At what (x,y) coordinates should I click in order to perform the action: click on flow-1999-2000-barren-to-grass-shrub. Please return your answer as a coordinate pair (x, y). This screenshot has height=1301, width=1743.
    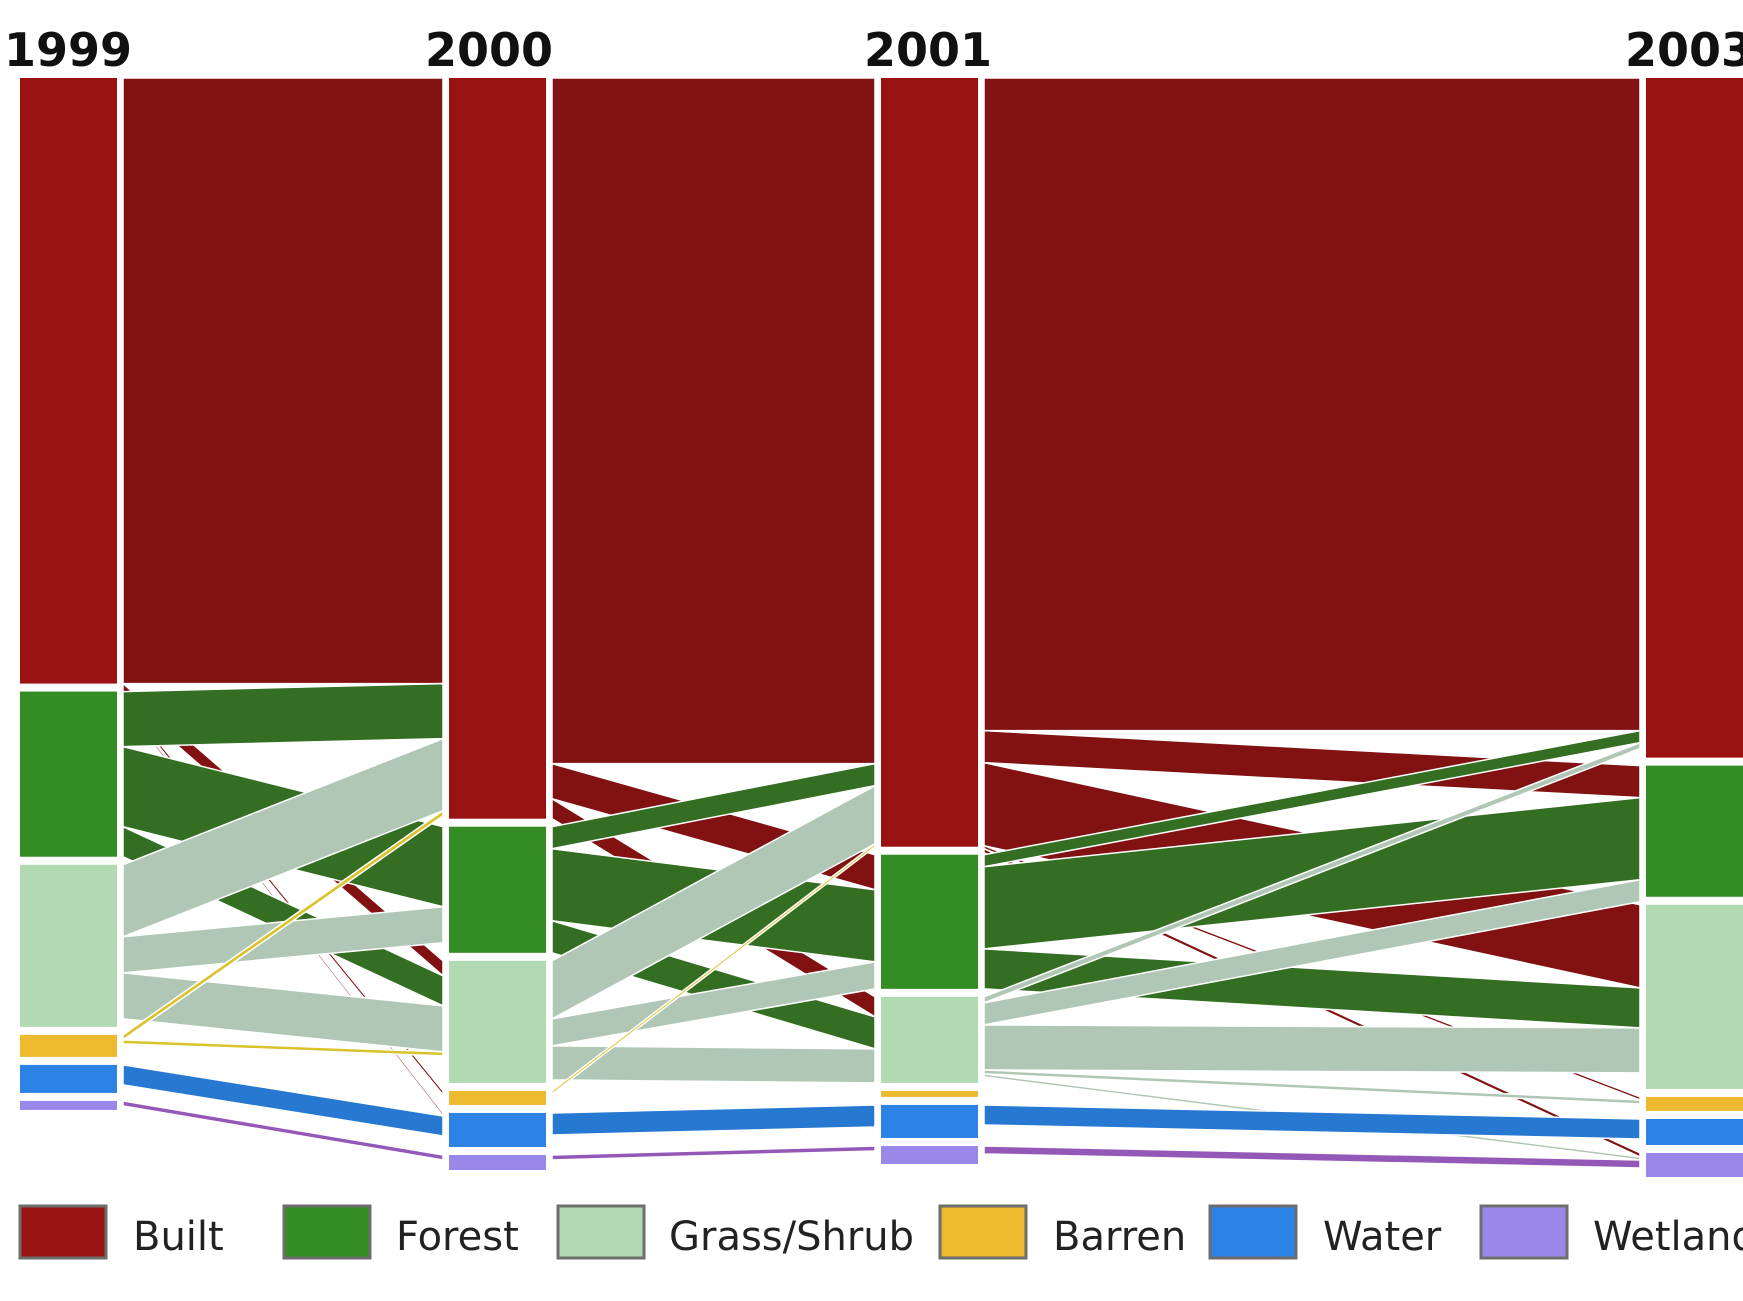
    Looking at the image, I should click on (283, 1048).